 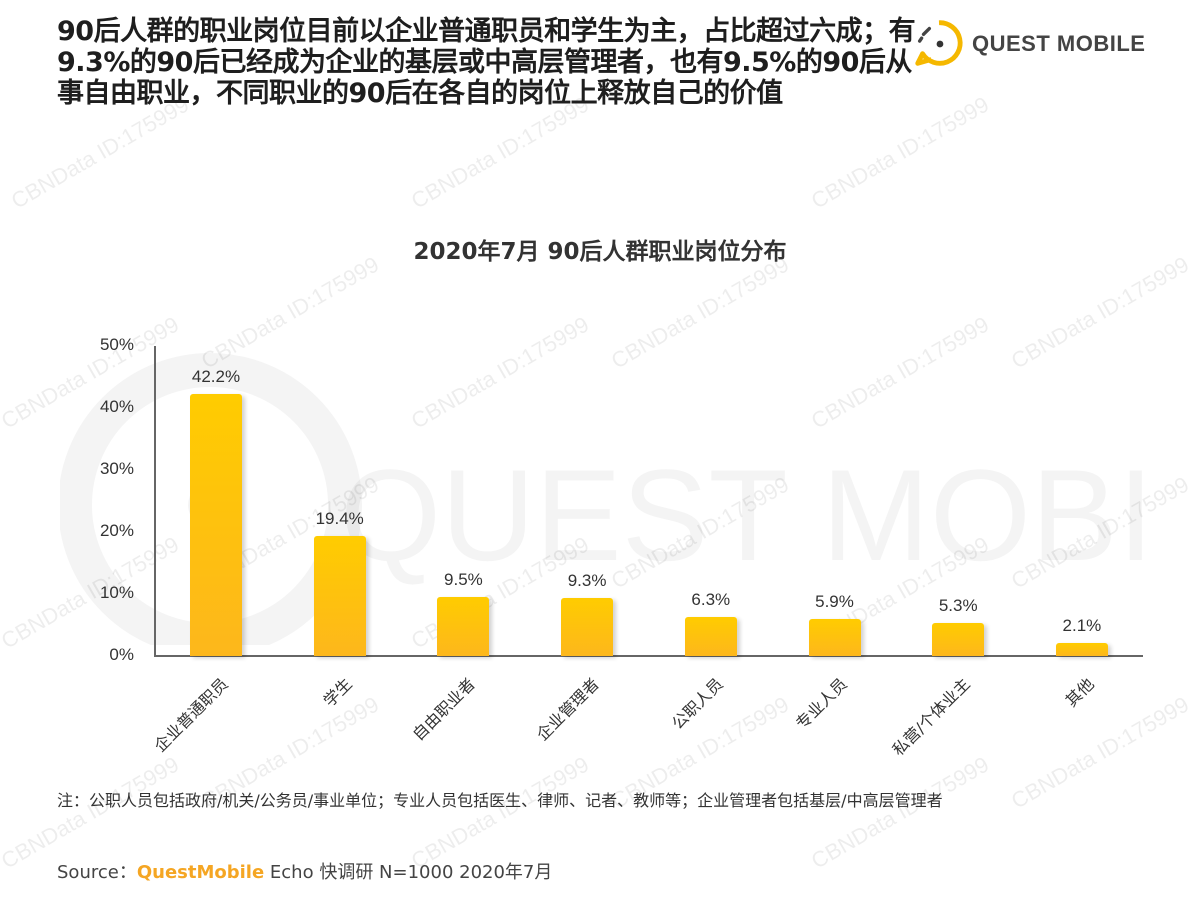 What do you see at coordinates (339, 518) in the screenshot?
I see `bar-value-label: 19.4%` at bounding box center [339, 518].